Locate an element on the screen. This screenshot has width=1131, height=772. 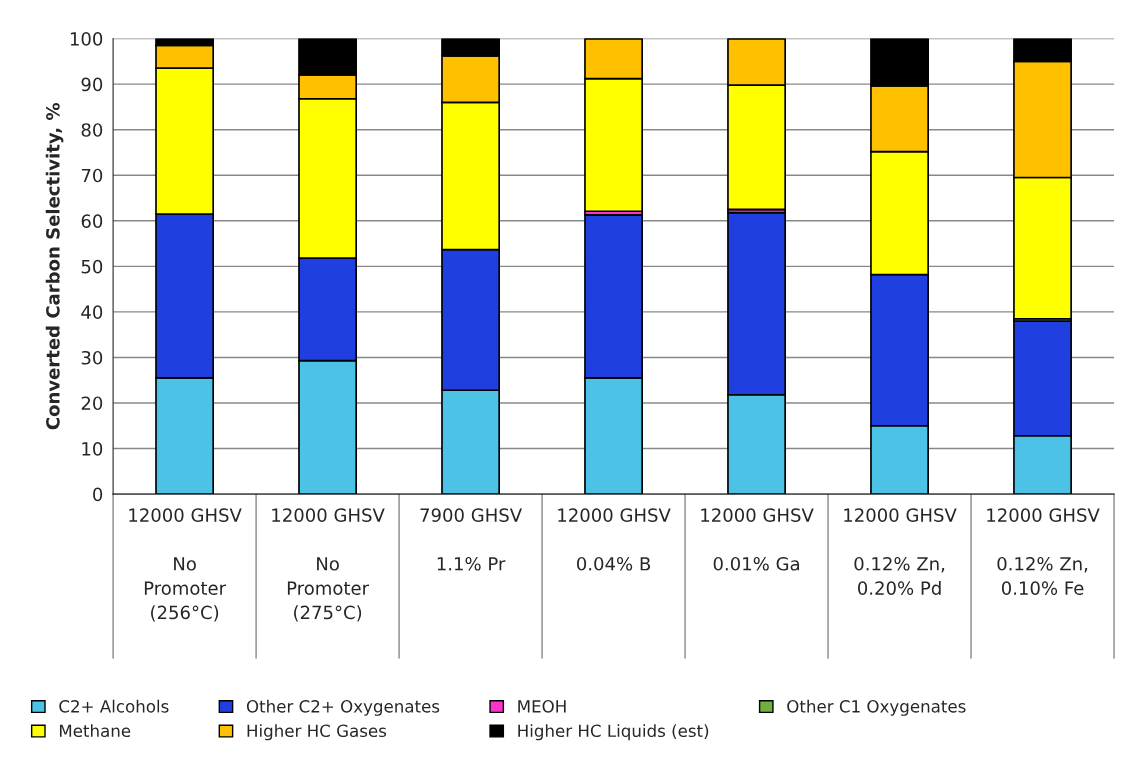
category-label: 12000 GHSV 0.01% Ga is located at coordinates (757, 539).